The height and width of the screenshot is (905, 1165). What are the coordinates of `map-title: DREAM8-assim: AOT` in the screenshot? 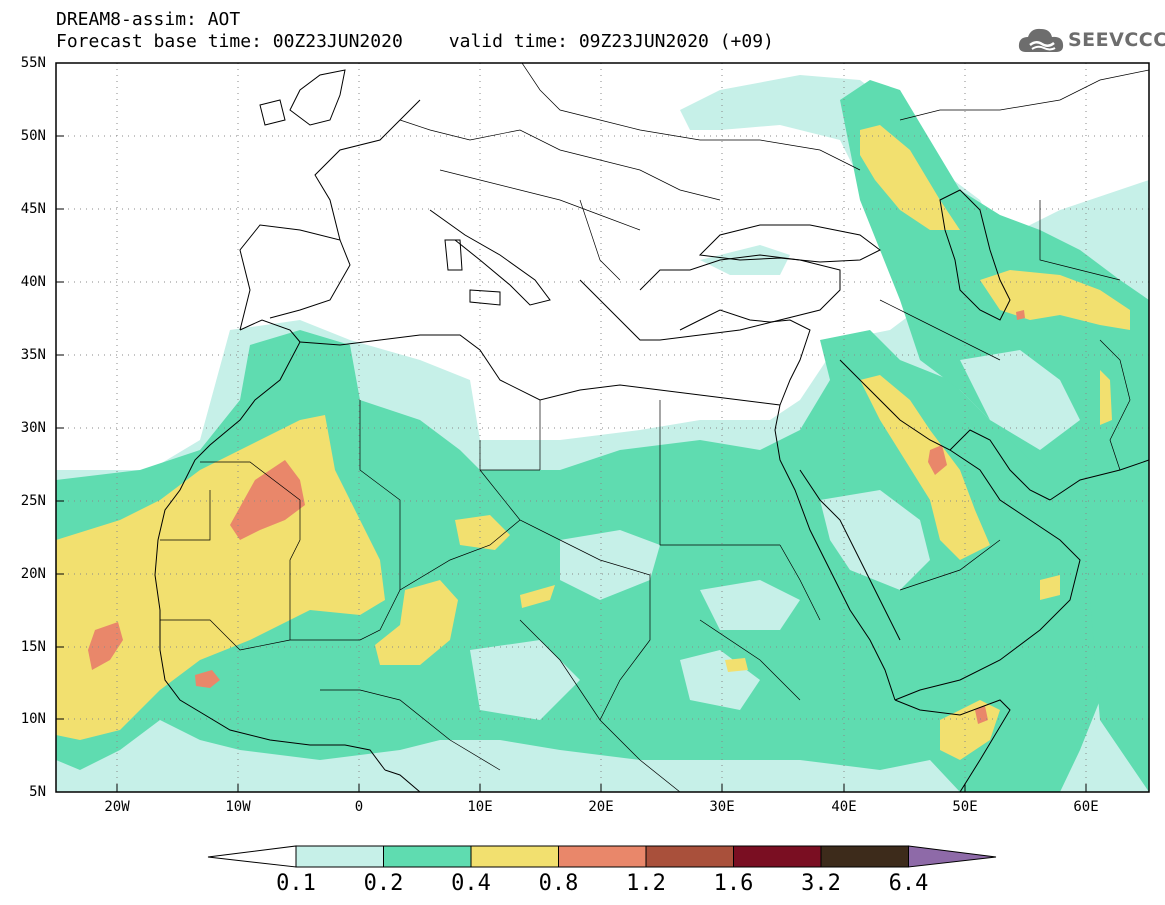 It's located at (148, 19).